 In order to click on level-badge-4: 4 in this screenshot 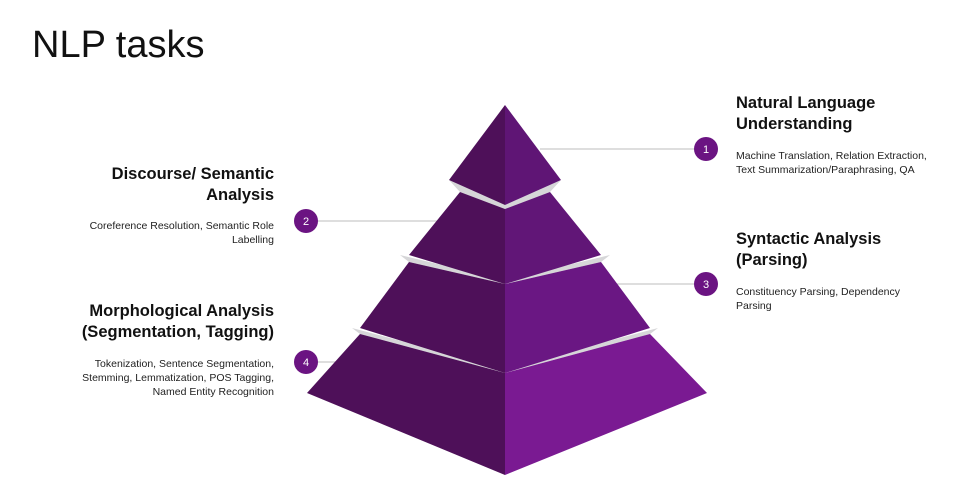, I will do `click(306, 362)`.